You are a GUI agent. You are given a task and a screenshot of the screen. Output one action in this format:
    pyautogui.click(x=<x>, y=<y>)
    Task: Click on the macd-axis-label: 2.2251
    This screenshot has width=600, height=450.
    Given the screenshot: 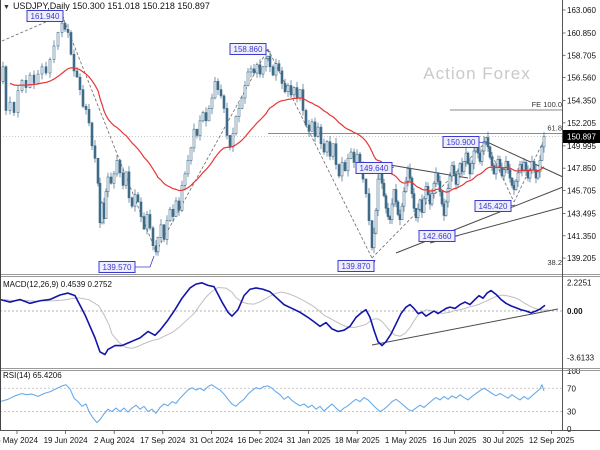 What is the action you would take?
    pyautogui.click(x=579, y=283)
    